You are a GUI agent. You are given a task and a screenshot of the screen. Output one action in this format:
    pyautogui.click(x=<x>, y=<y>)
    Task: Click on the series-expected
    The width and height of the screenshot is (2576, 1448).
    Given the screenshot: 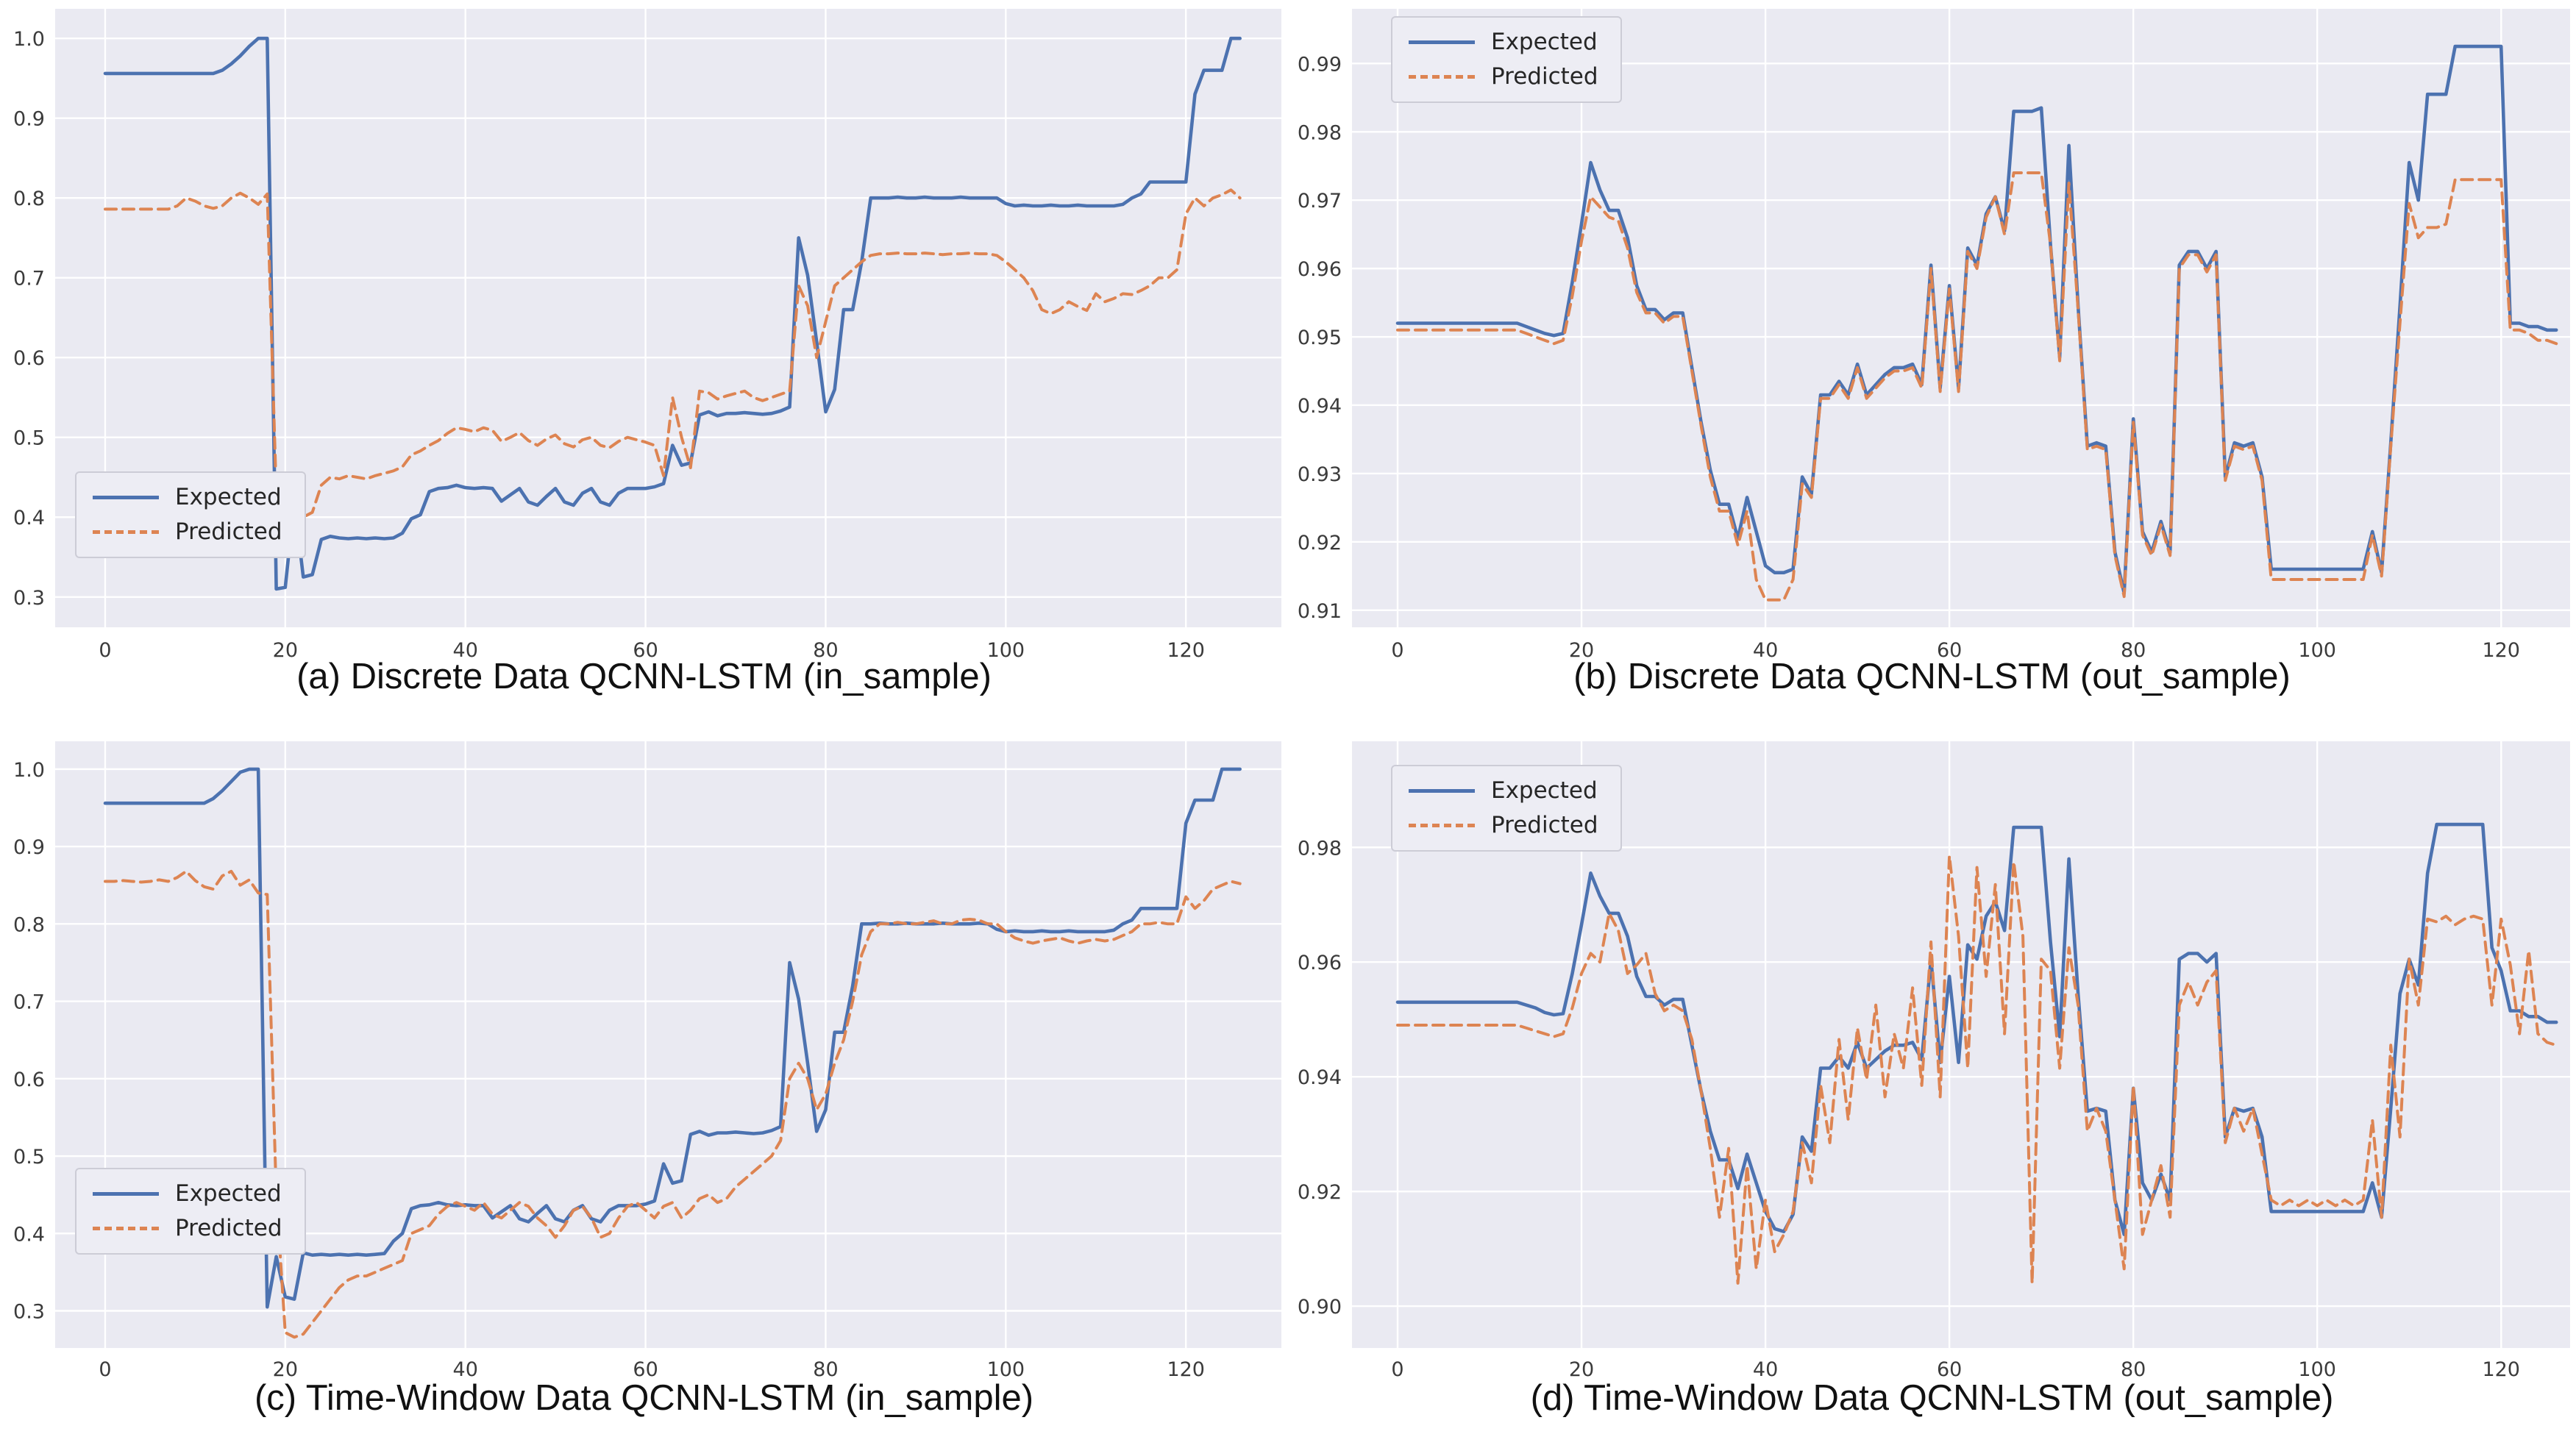 What is the action you would take?
    pyautogui.click(x=1976, y=1029)
    